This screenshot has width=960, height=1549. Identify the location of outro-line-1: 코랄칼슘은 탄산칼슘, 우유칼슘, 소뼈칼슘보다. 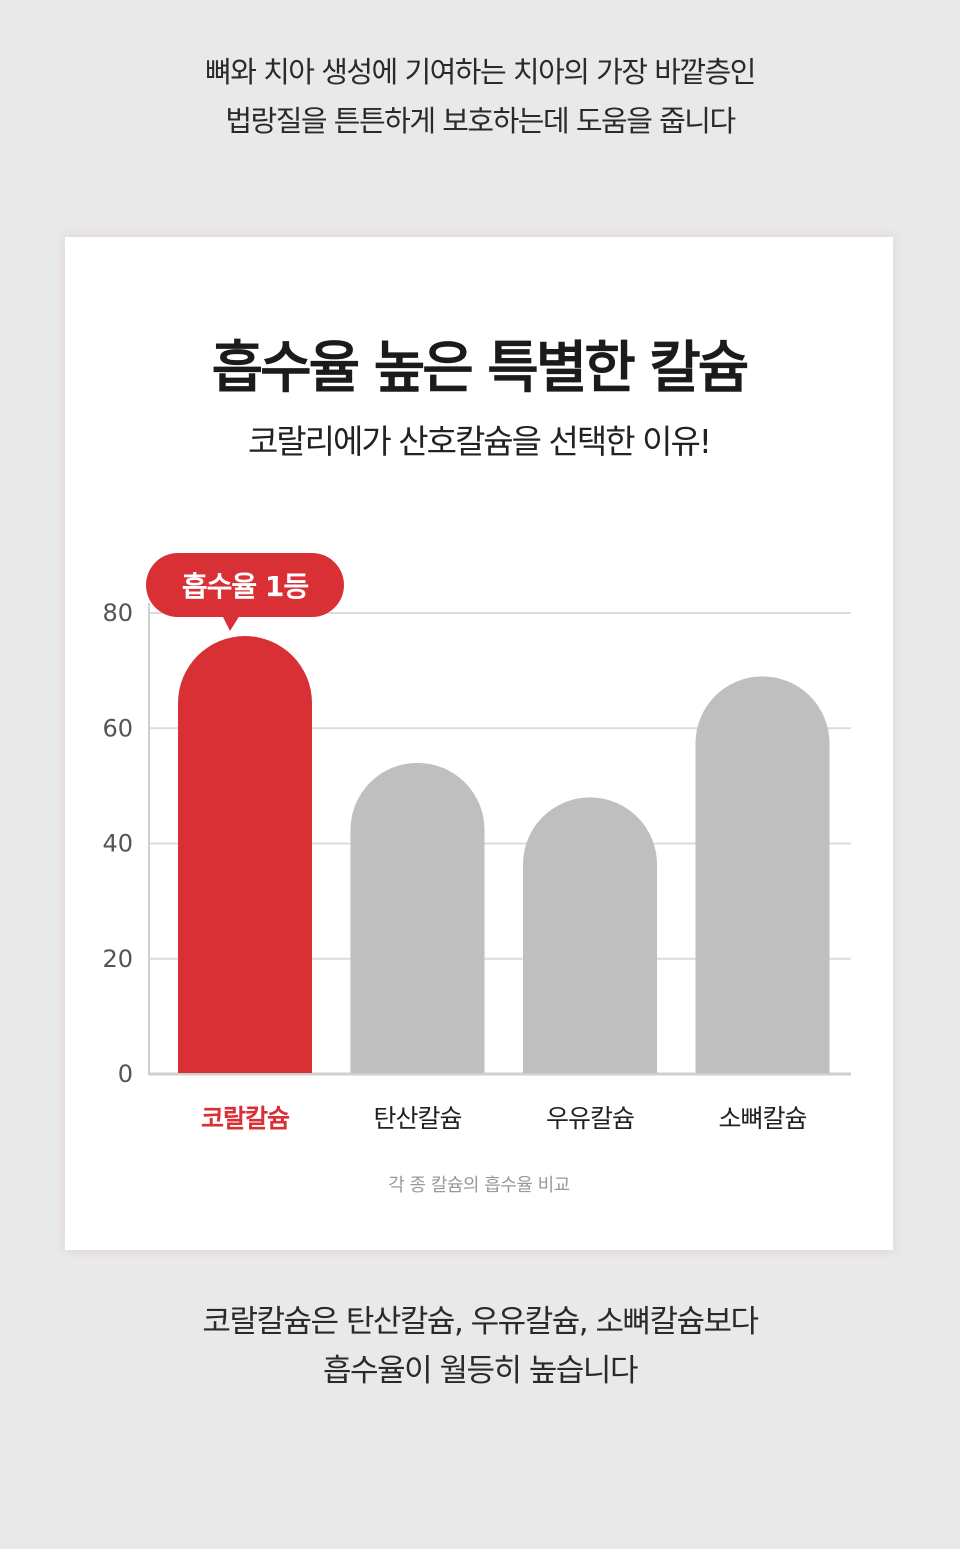
(480, 1322).